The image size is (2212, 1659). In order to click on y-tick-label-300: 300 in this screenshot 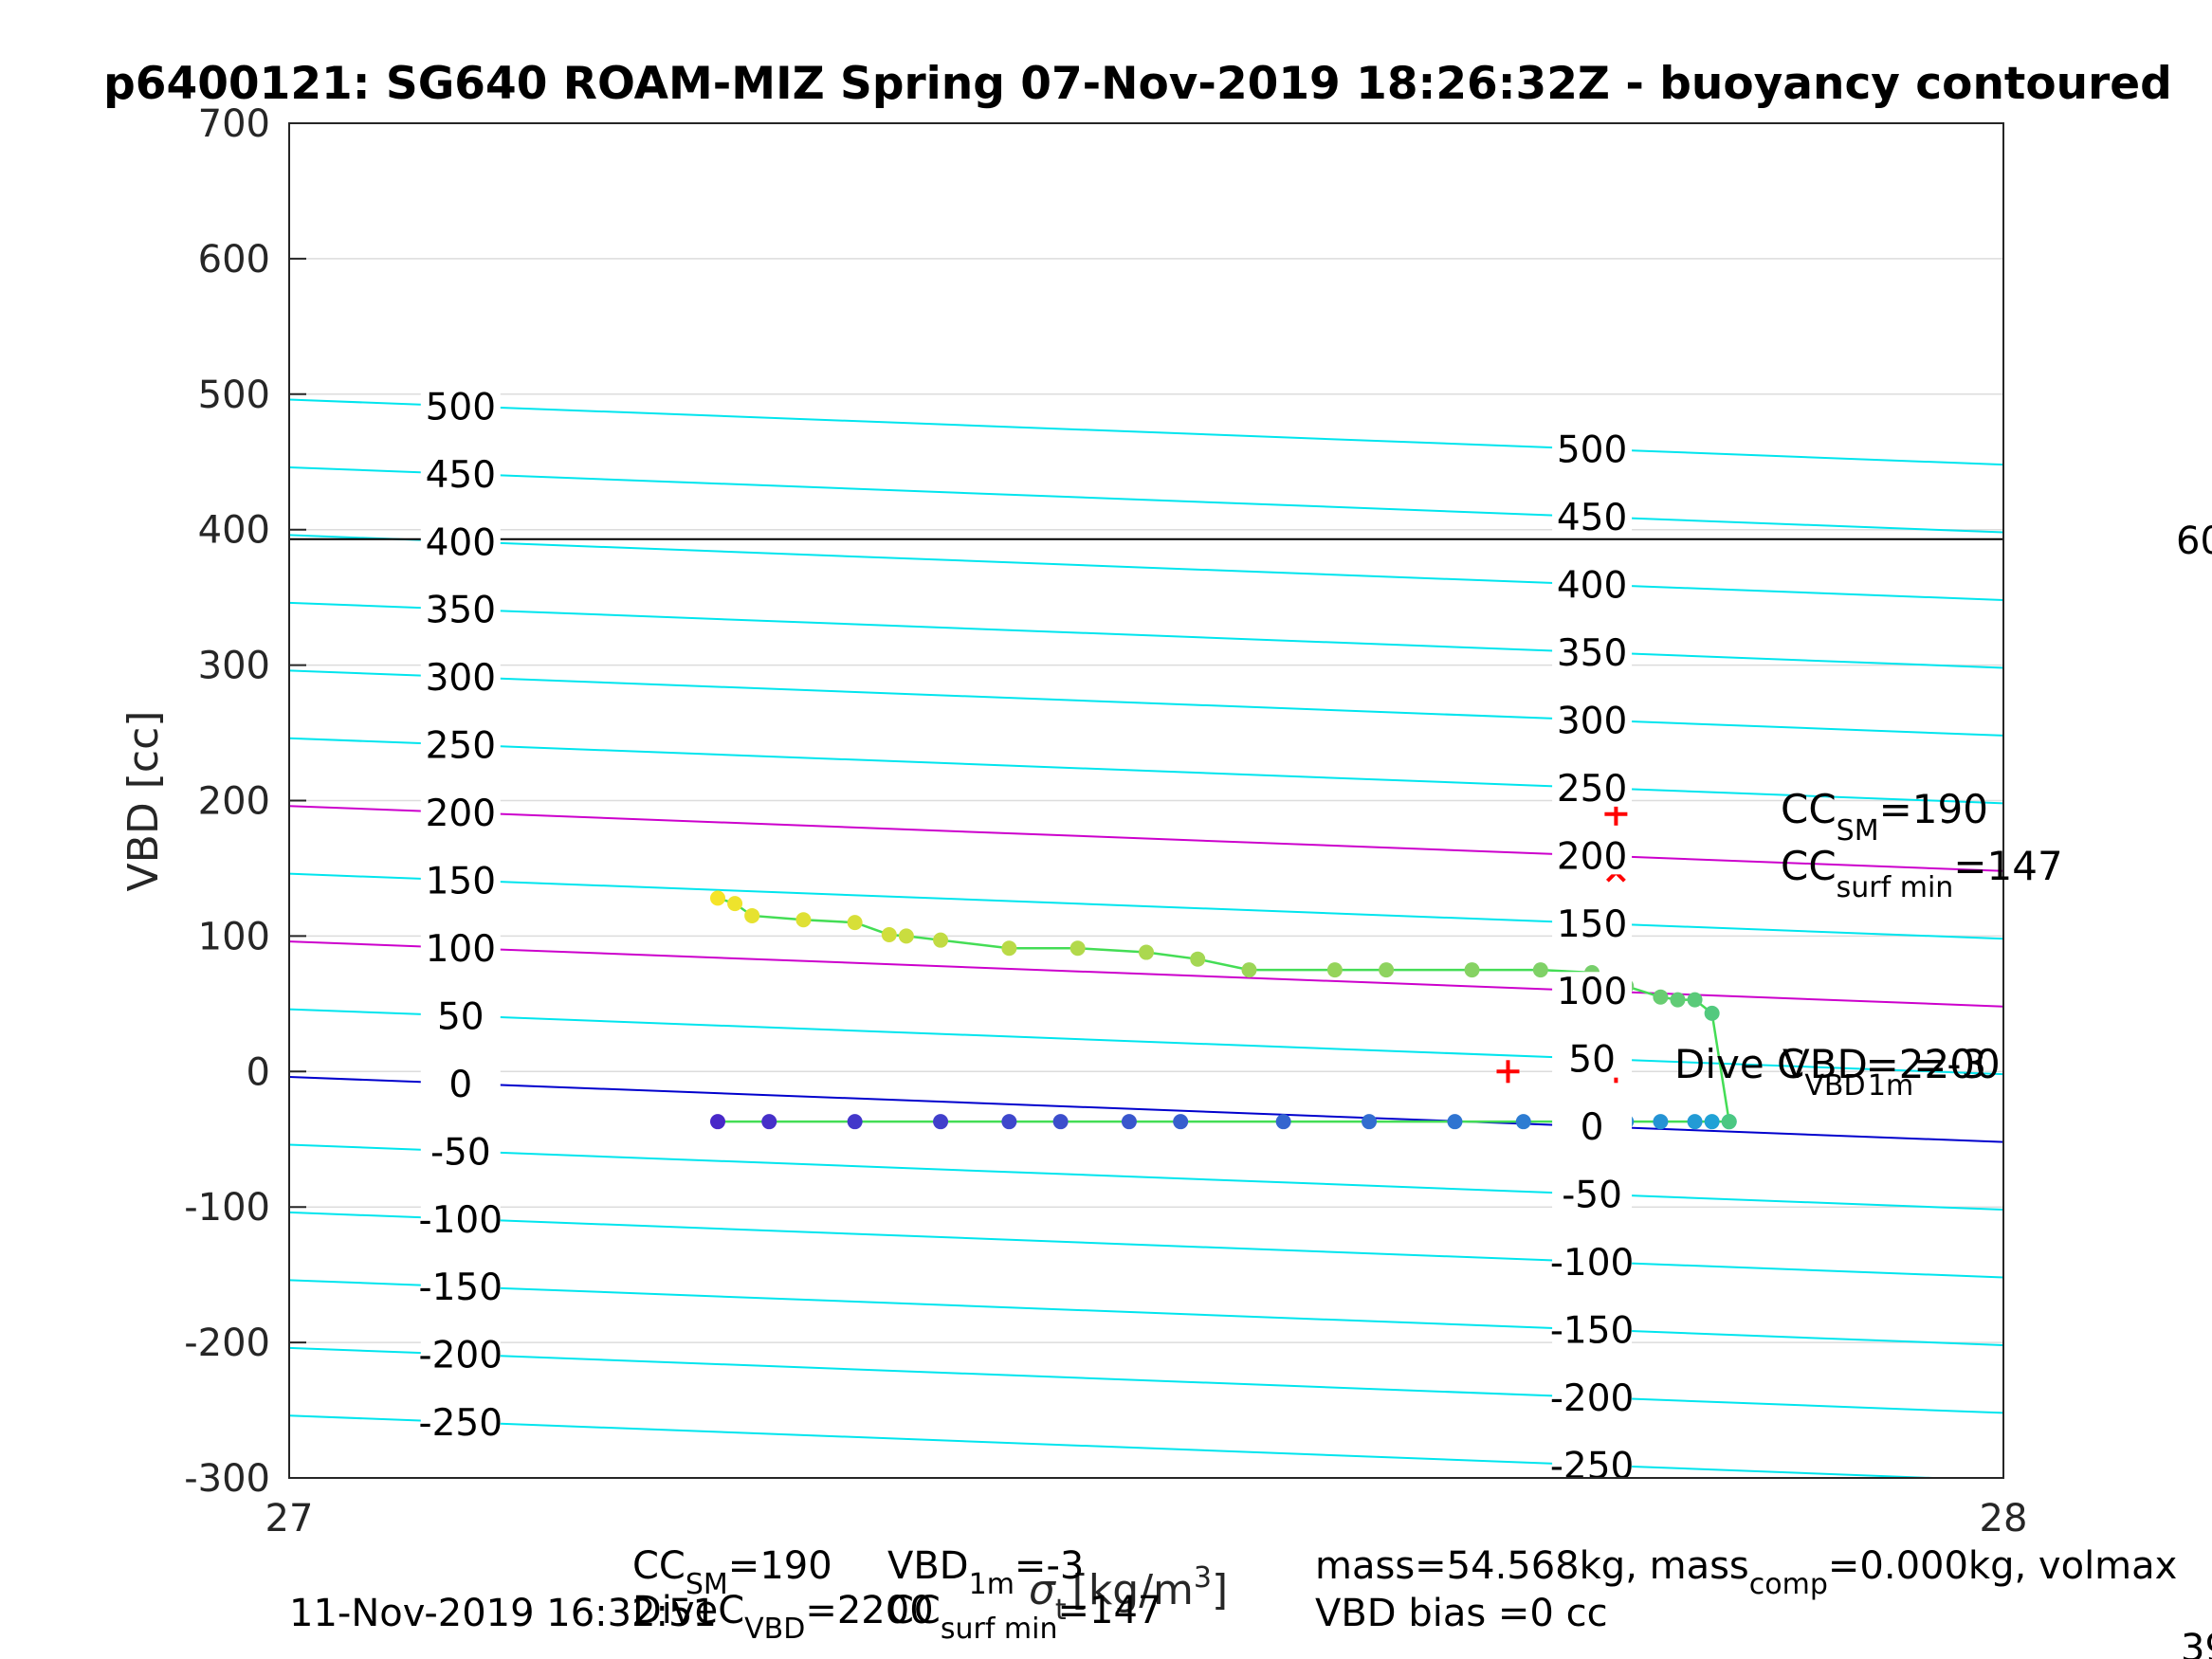, I will do `click(234, 666)`.